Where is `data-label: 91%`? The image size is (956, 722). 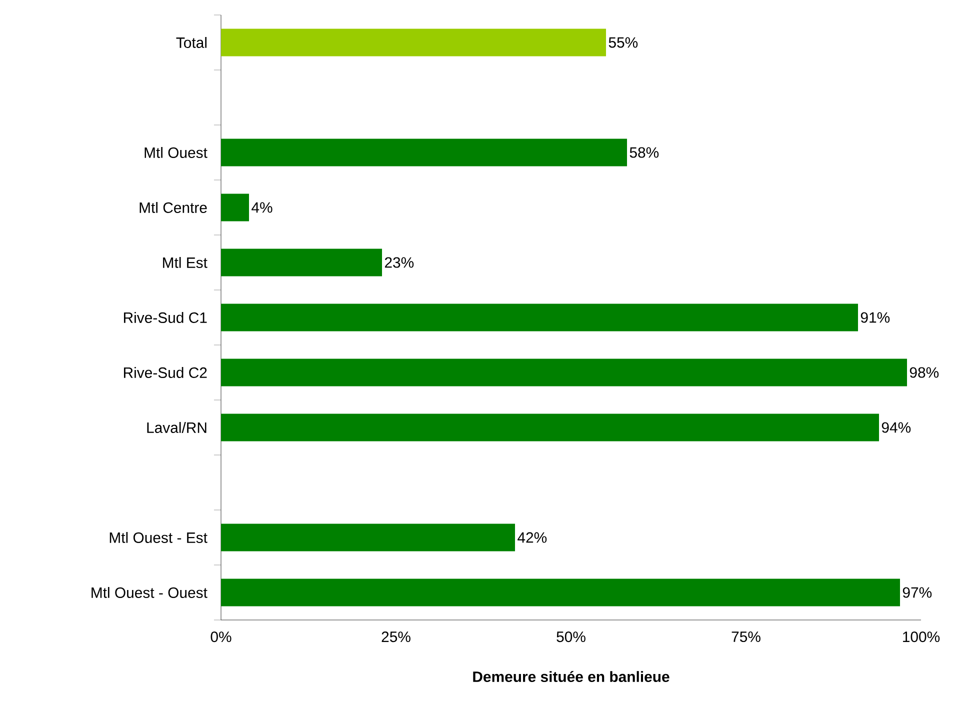
data-label: 91% is located at coordinates (875, 317).